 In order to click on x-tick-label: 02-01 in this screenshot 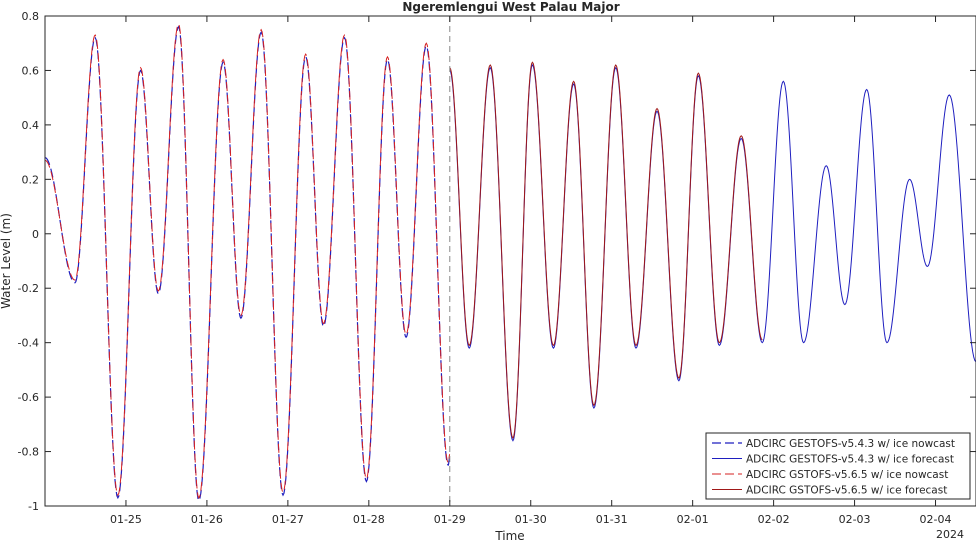, I will do `click(693, 519)`.